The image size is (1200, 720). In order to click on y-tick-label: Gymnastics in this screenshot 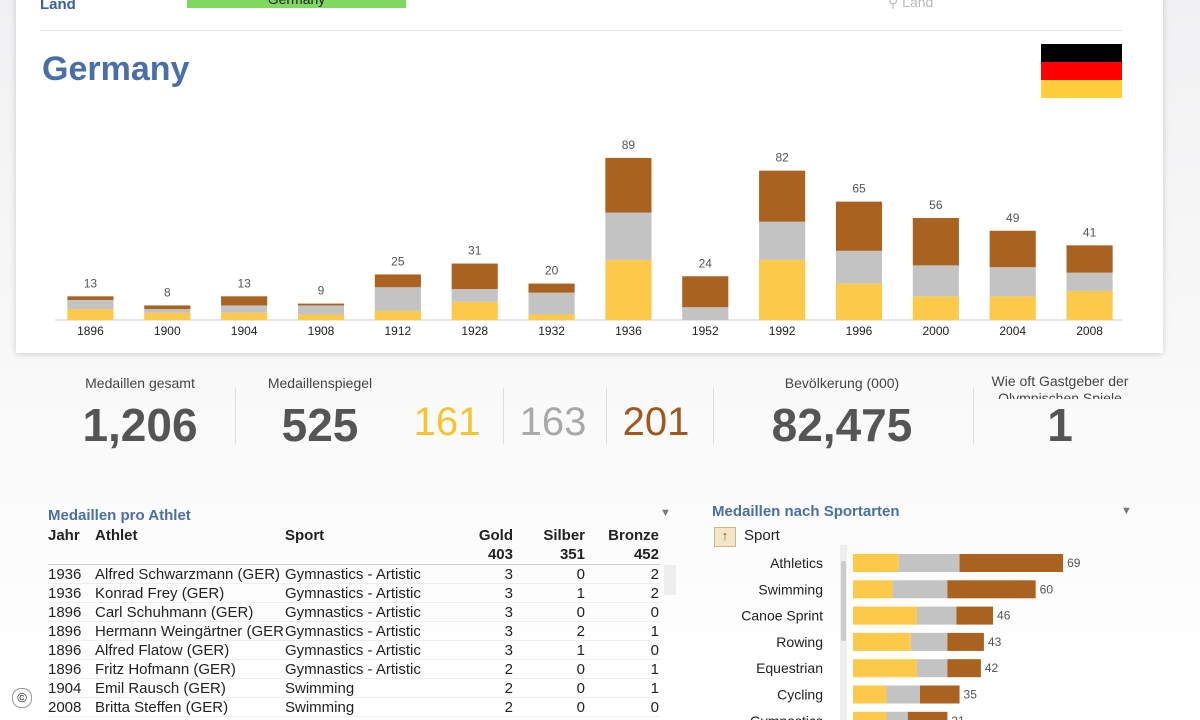, I will do `click(786, 716)`.